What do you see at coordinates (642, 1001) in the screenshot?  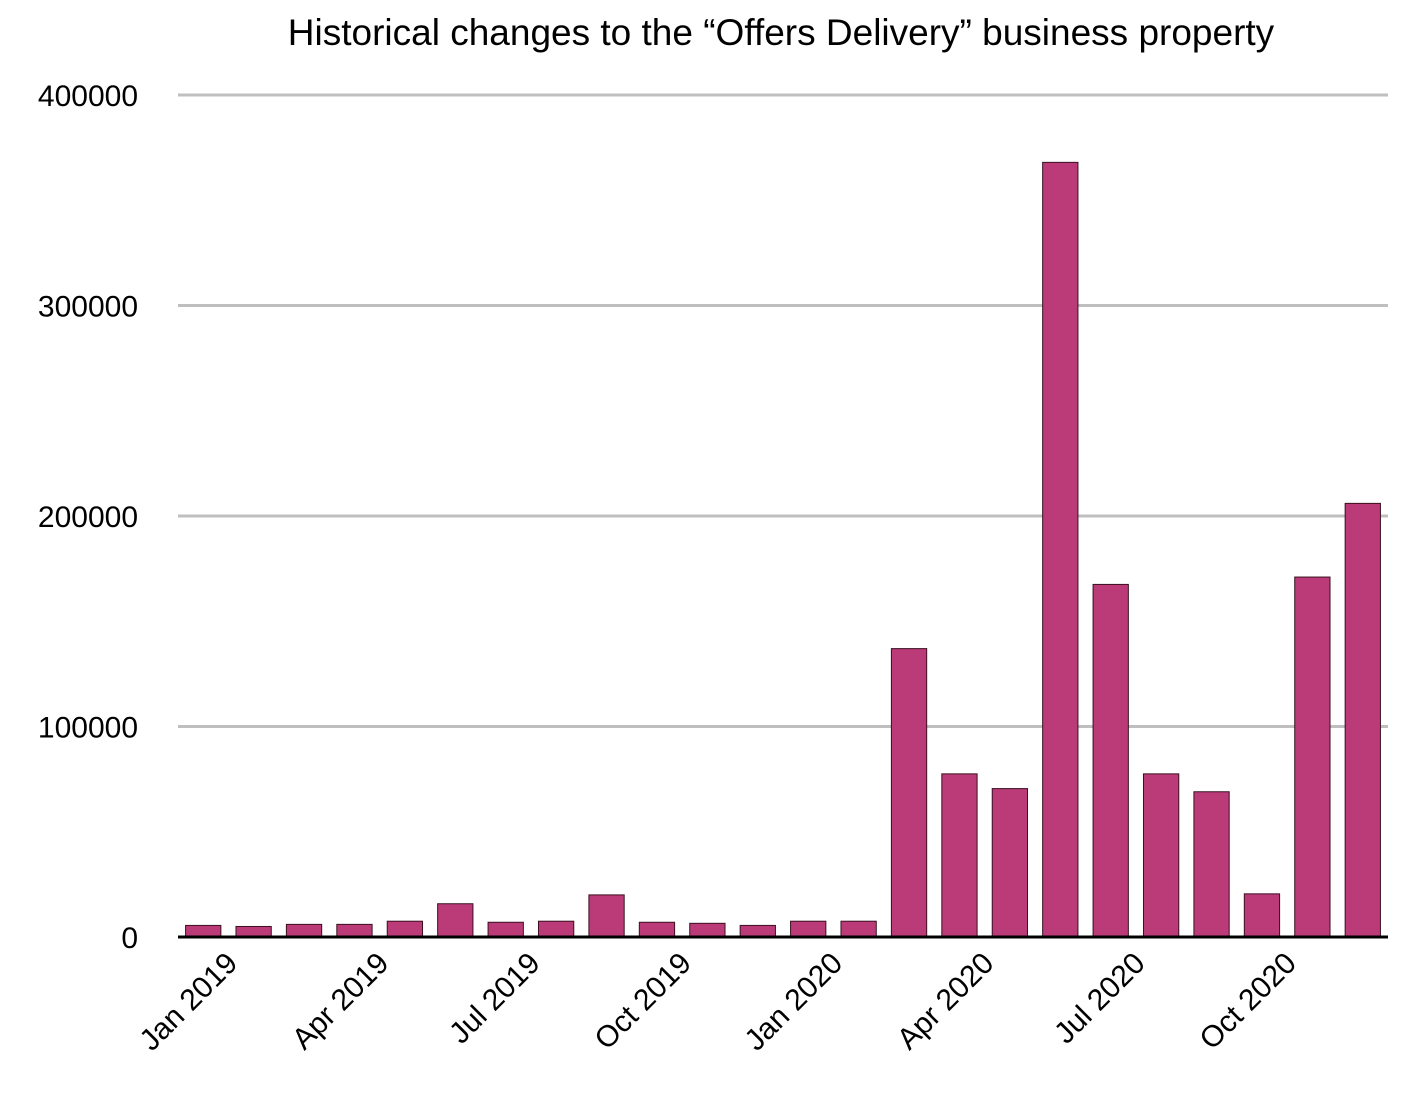 I see `x-tick-label: Oct 2019` at bounding box center [642, 1001].